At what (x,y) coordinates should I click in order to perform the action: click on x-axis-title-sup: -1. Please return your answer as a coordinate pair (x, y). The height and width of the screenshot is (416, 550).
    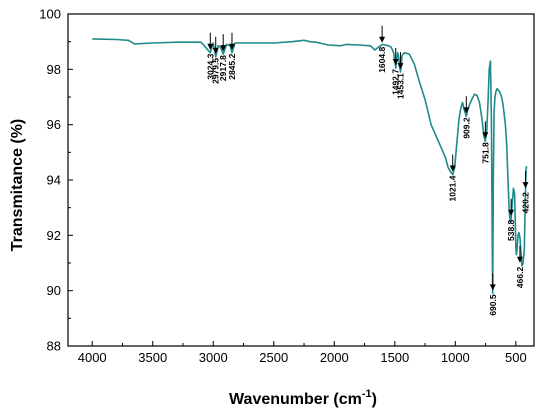
    Looking at the image, I should click on (367, 394).